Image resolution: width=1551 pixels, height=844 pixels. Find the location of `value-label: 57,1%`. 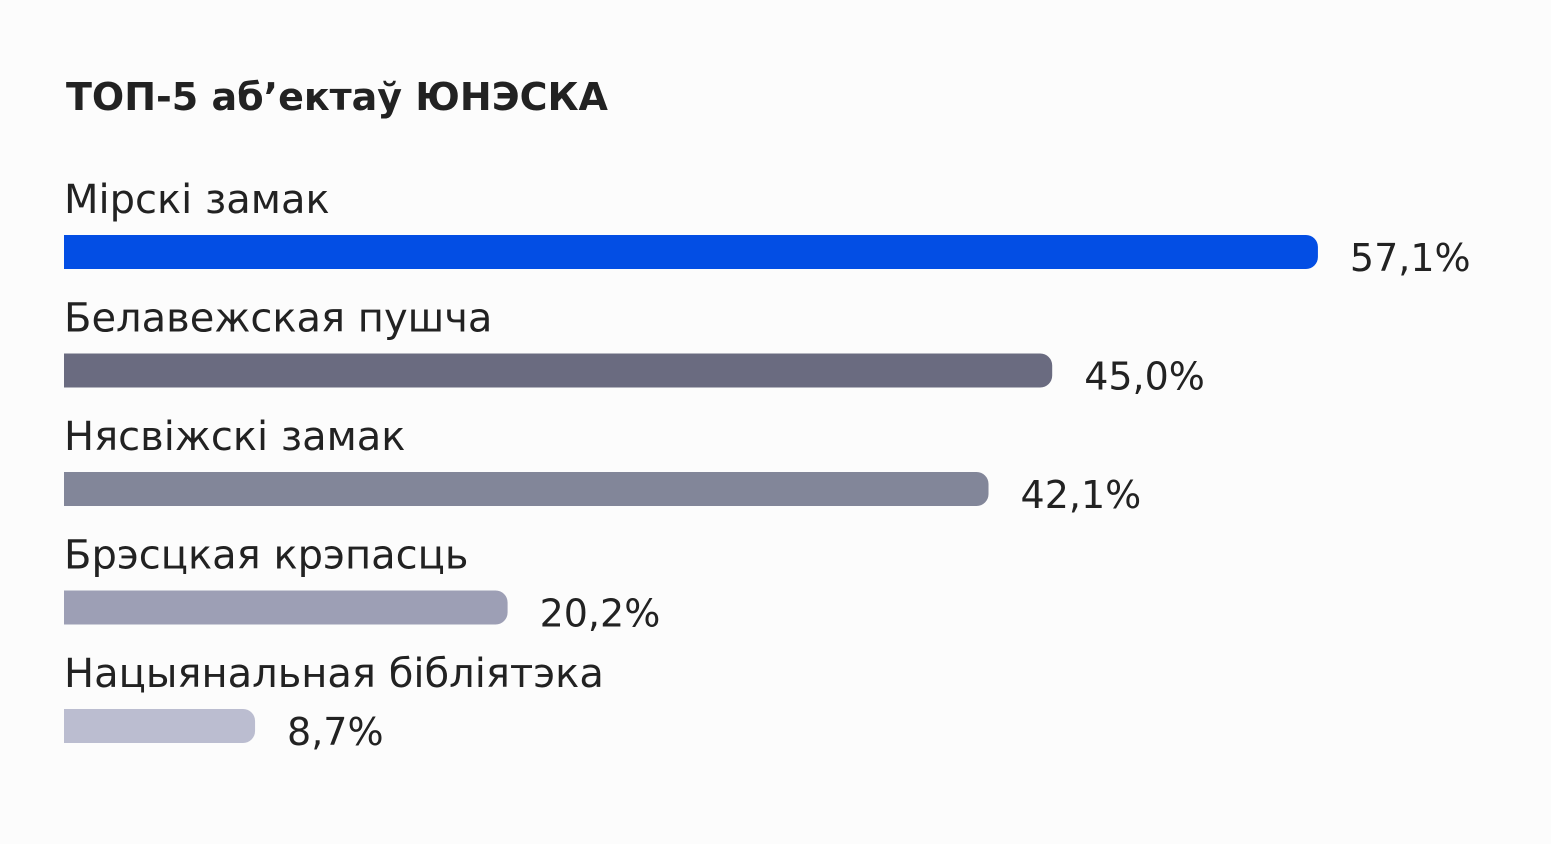

value-label: 57,1% is located at coordinates (1410, 258).